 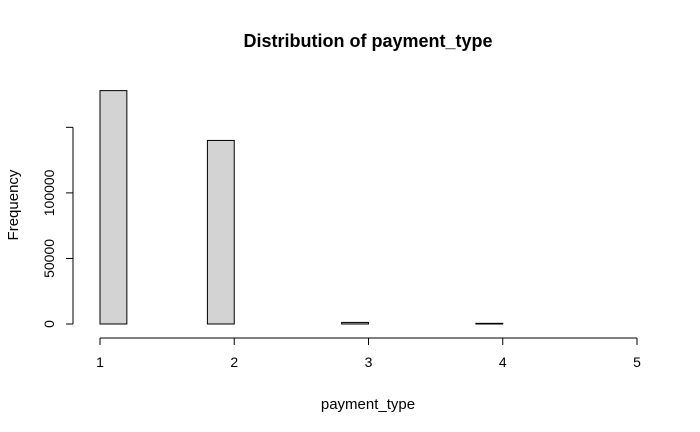 What do you see at coordinates (503, 362) in the screenshot?
I see `x-tick-label: 4` at bounding box center [503, 362].